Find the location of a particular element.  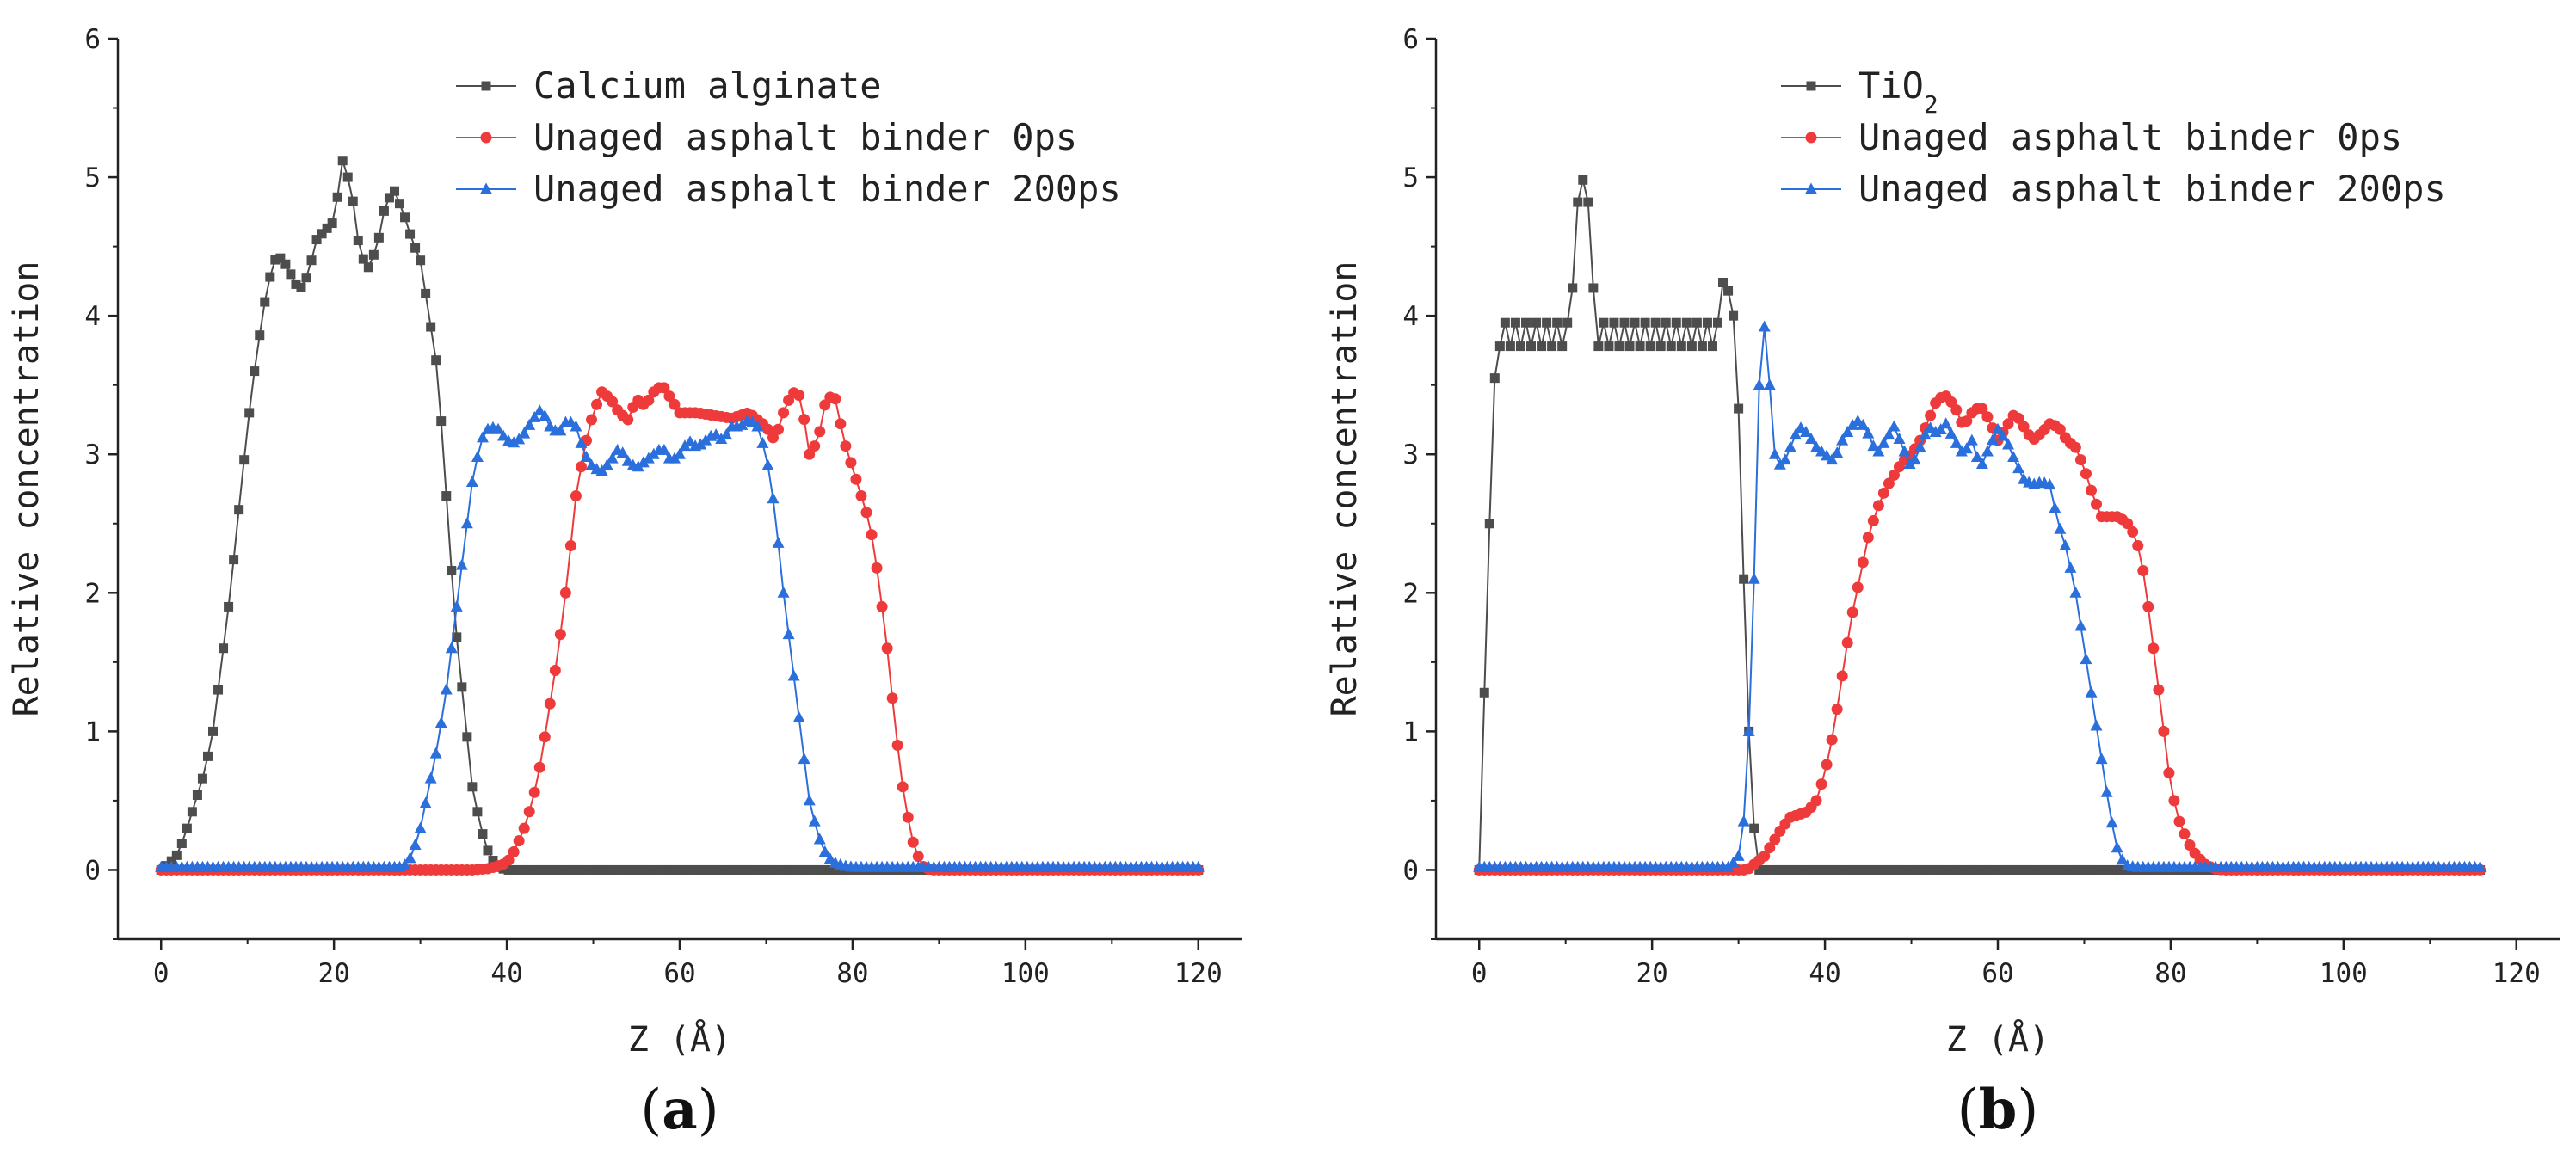

x-tick-label: 60 is located at coordinates (1997, 973).